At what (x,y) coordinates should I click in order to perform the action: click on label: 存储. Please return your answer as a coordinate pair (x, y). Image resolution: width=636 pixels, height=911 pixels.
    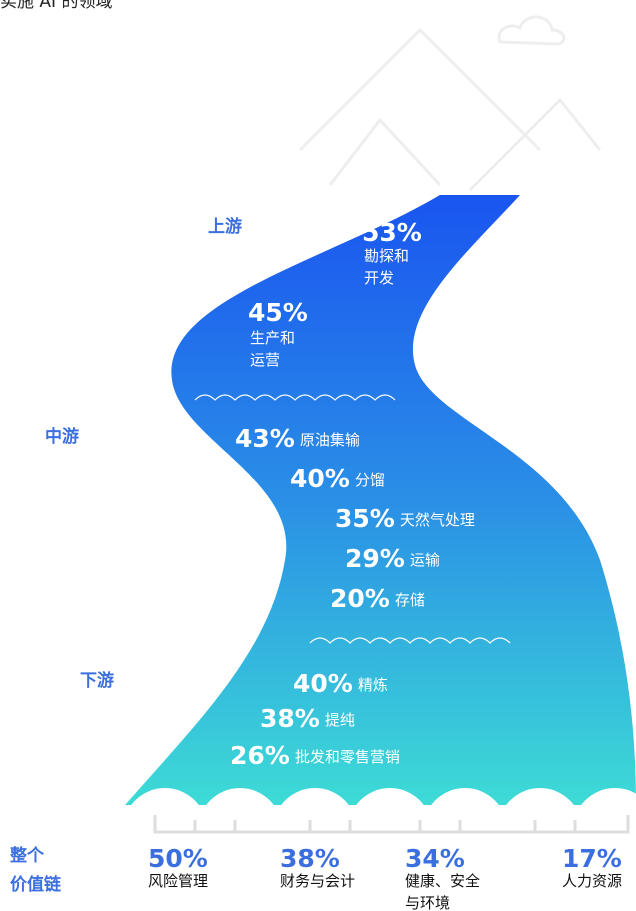
    Looking at the image, I should click on (409, 600).